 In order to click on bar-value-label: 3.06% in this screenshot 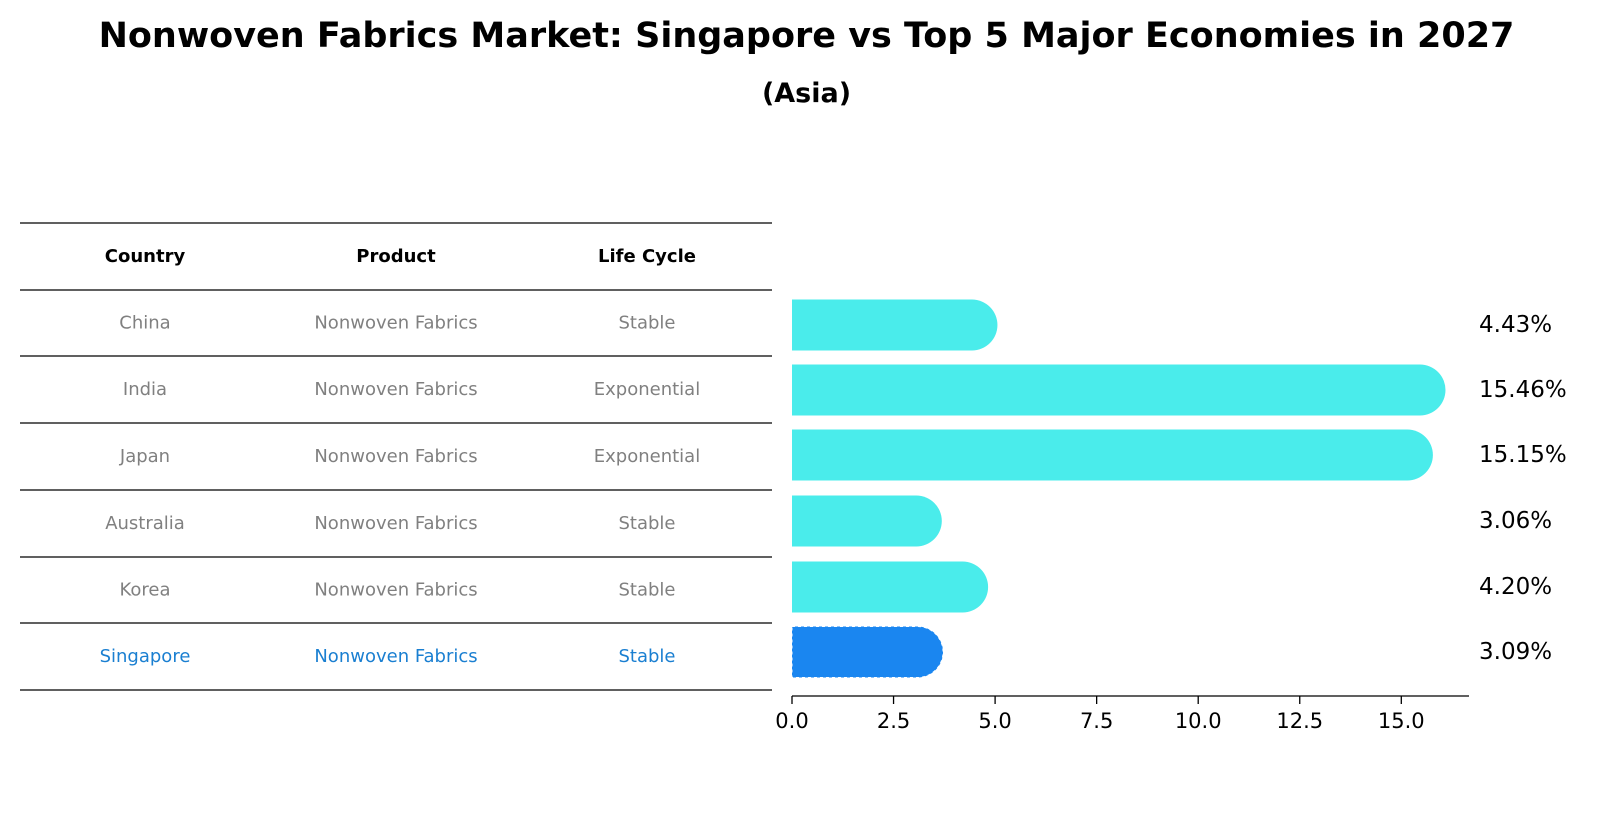, I will do `click(1515, 521)`.